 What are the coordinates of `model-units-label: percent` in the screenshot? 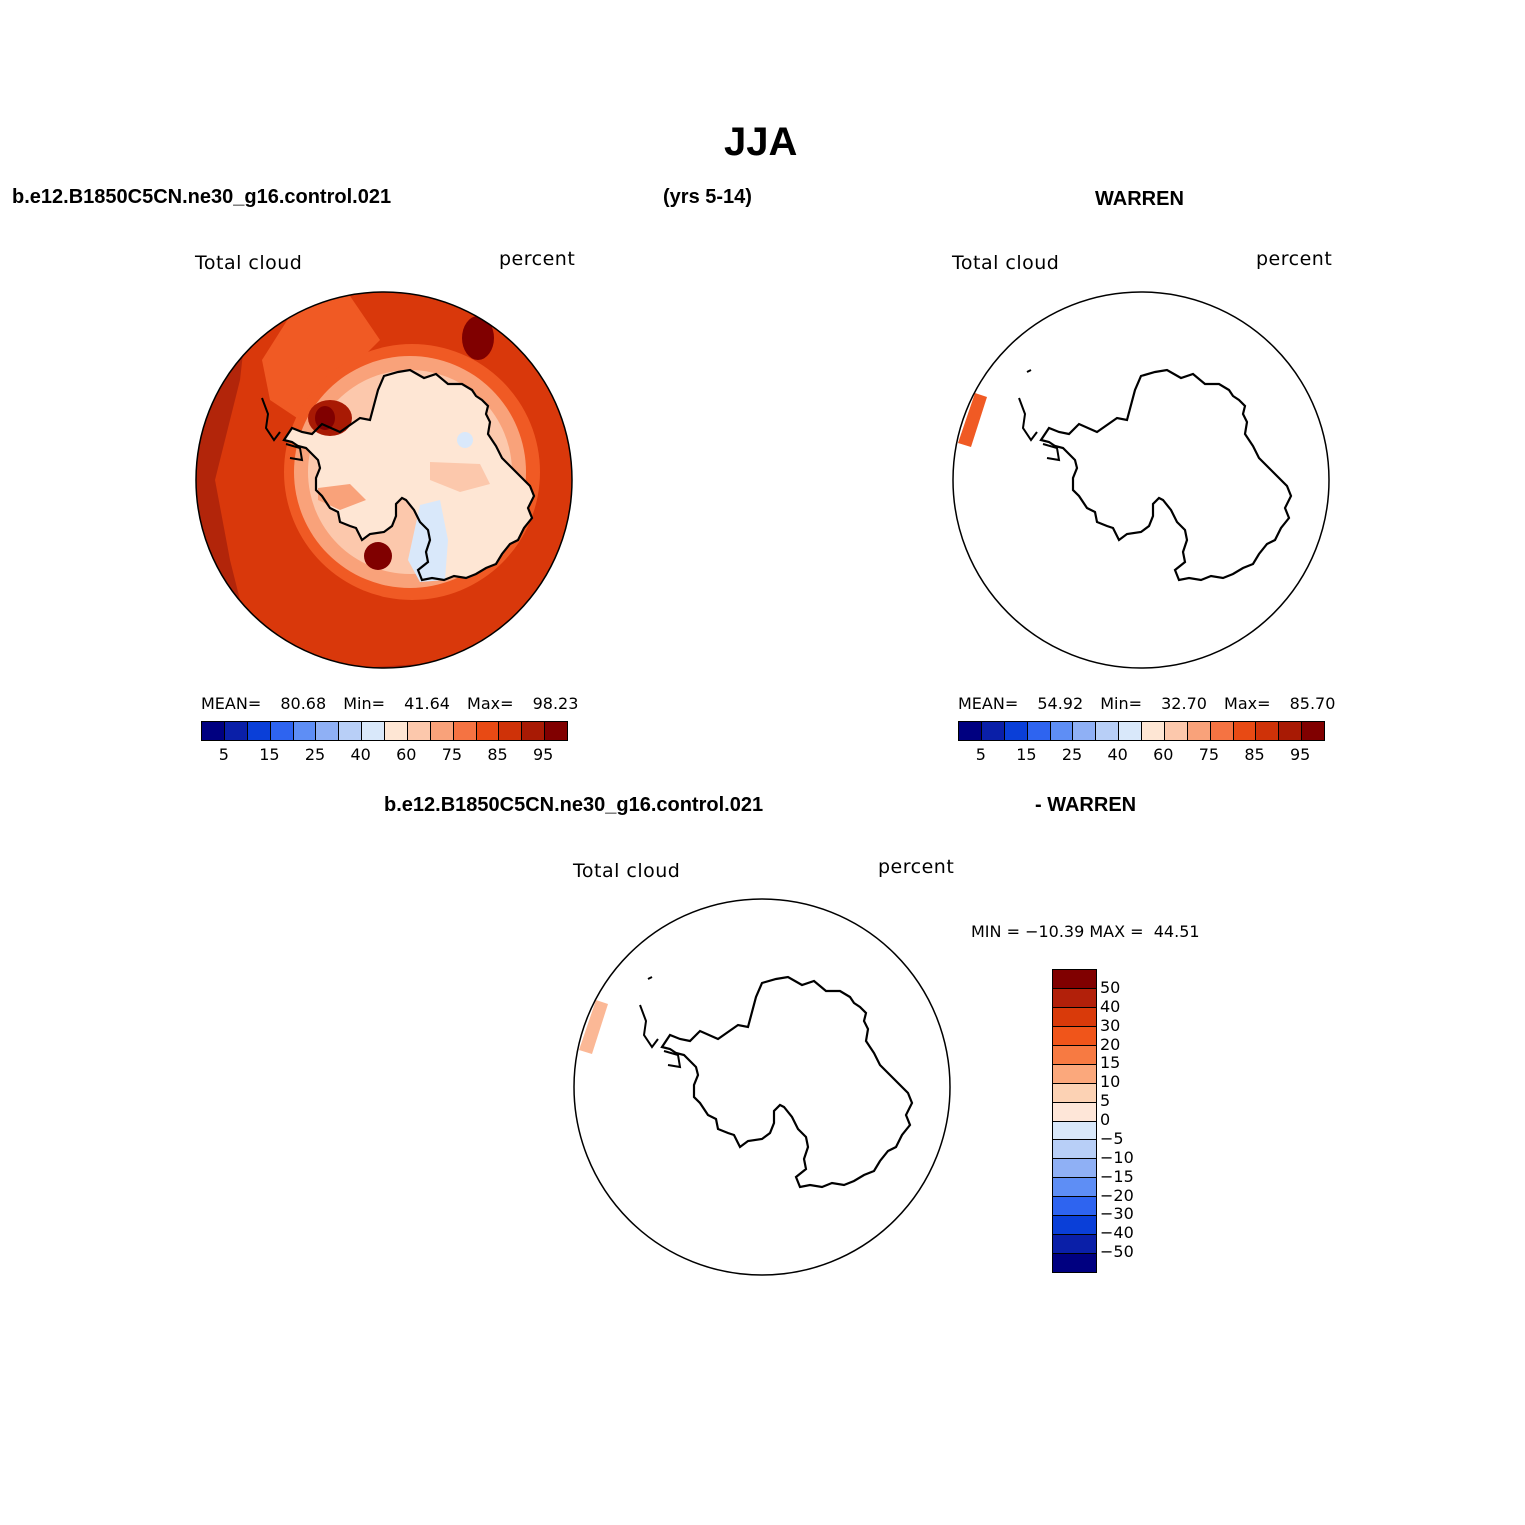 It's located at (537, 259).